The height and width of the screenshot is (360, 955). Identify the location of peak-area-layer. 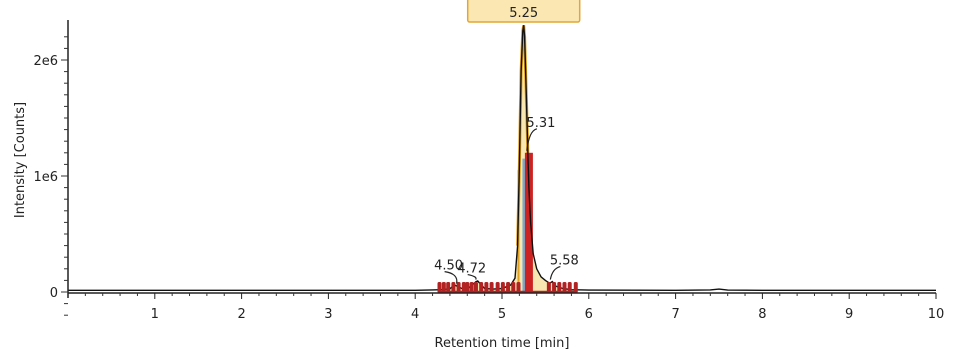
(507, 158).